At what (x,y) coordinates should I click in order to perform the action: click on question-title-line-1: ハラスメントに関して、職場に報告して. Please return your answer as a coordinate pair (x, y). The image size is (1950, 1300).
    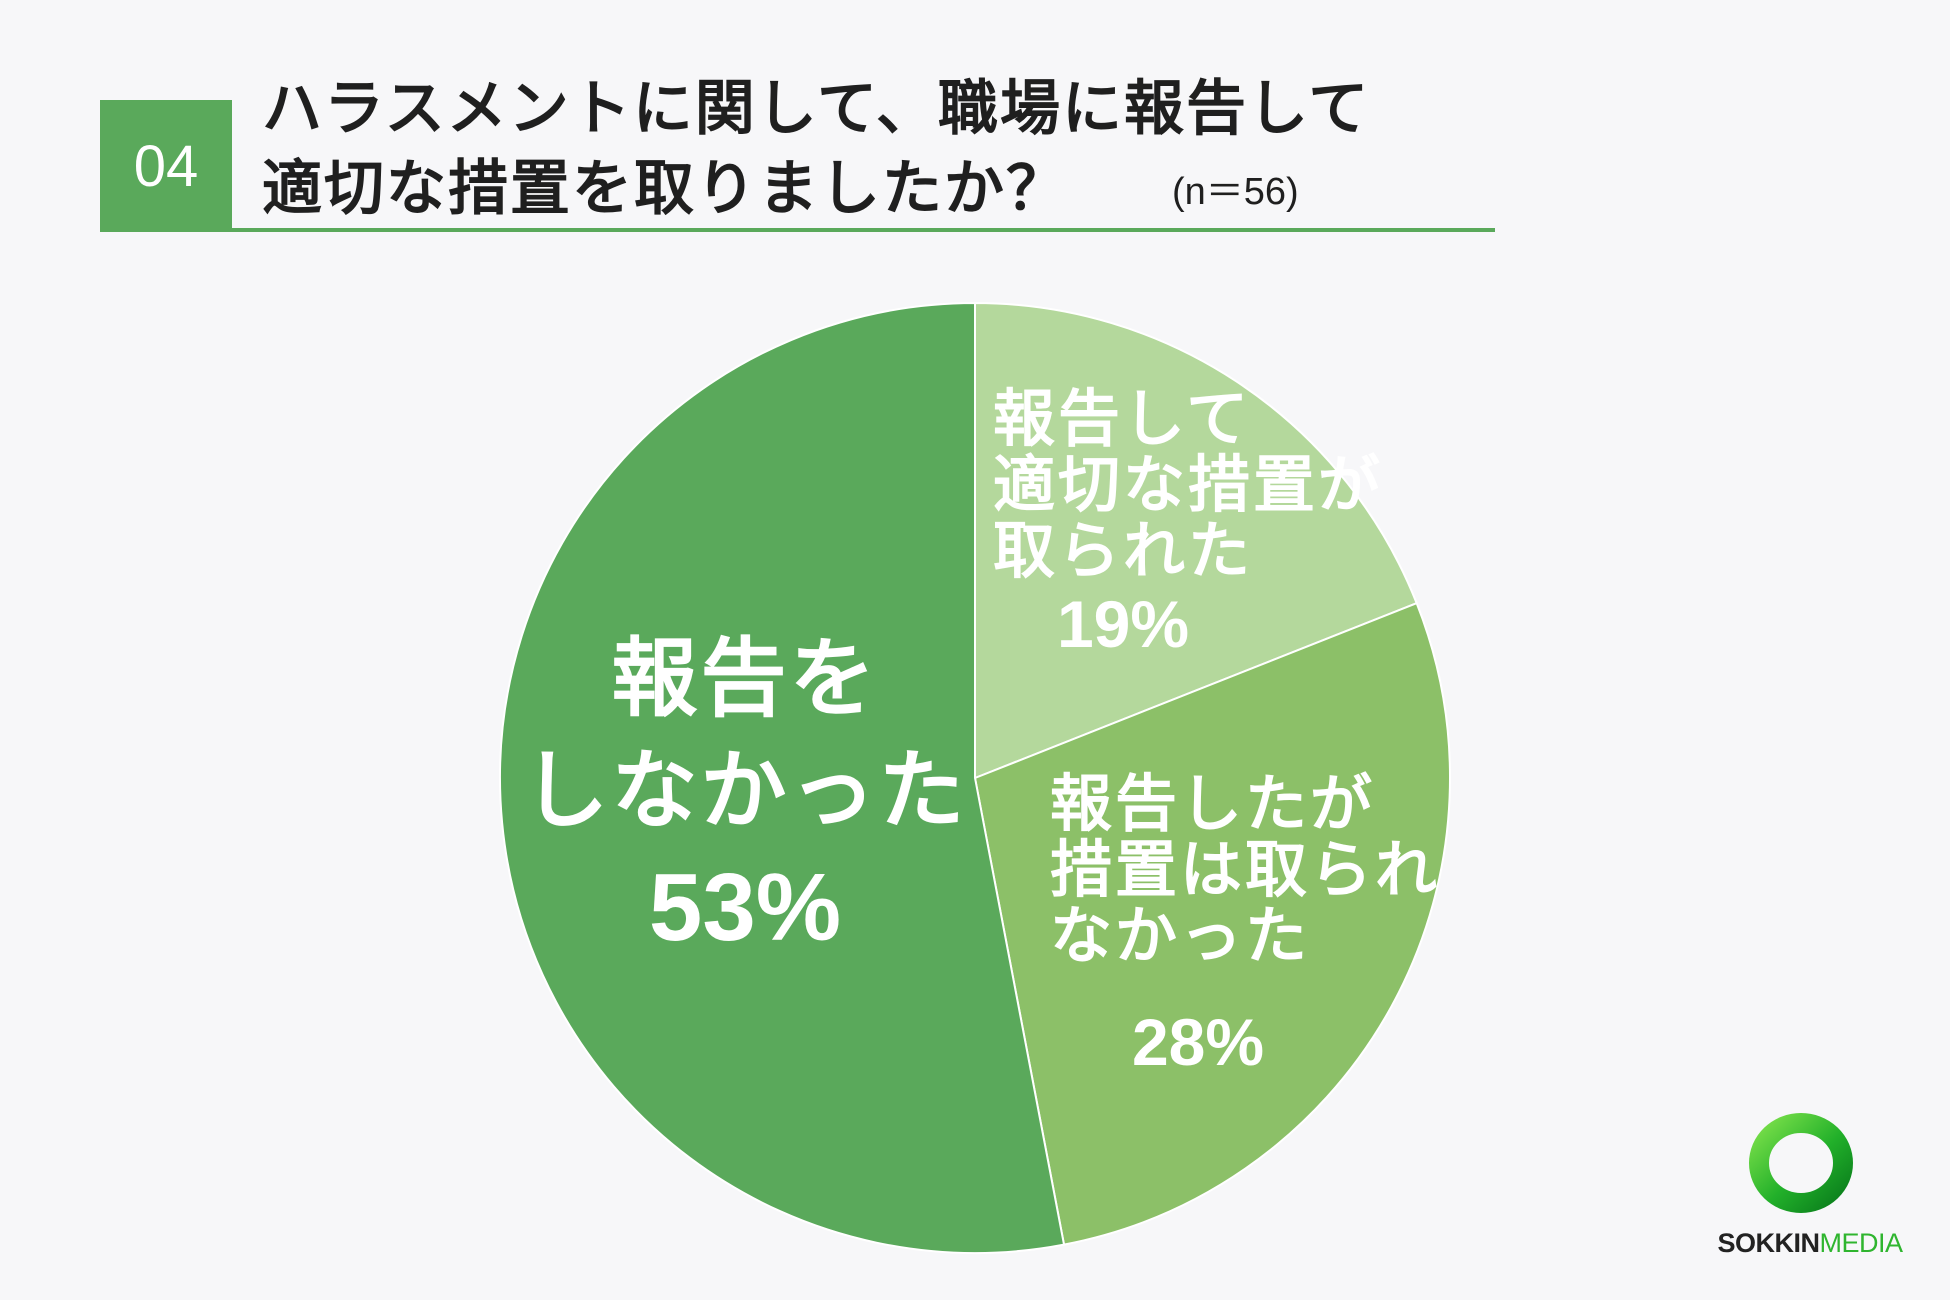
    Looking at the image, I should click on (816, 109).